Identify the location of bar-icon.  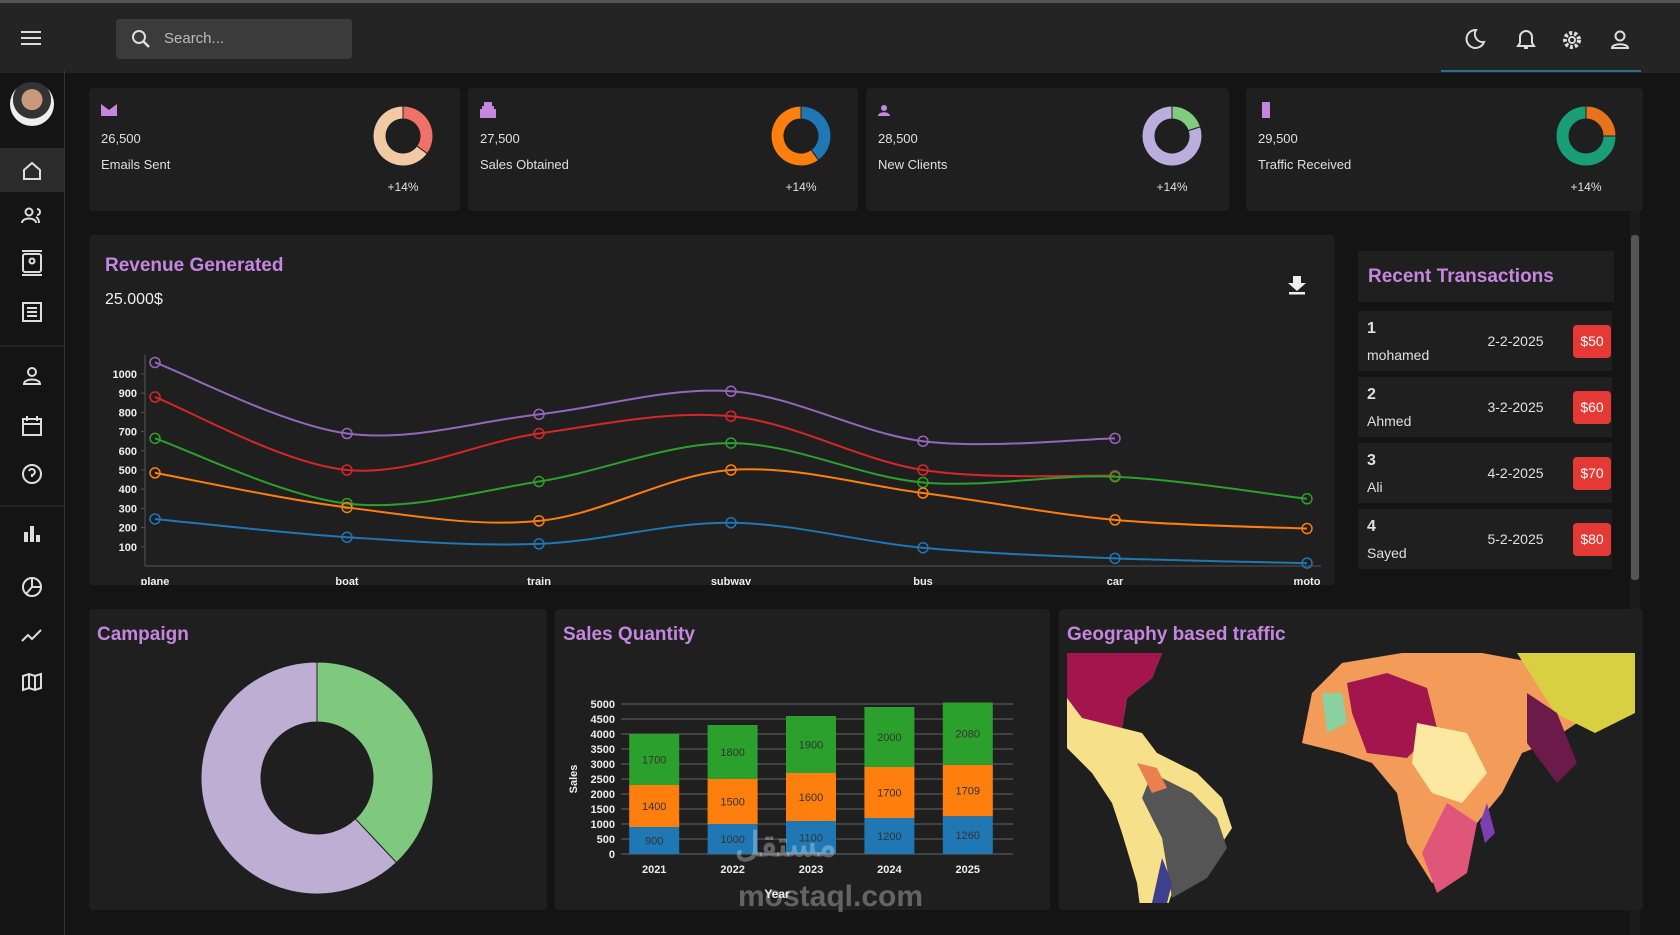
(32, 534).